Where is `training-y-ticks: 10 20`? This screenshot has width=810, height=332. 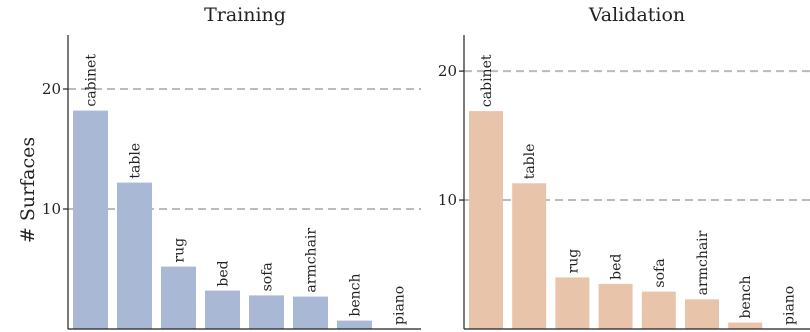 training-y-ticks: 10 20 is located at coordinates (55, 149).